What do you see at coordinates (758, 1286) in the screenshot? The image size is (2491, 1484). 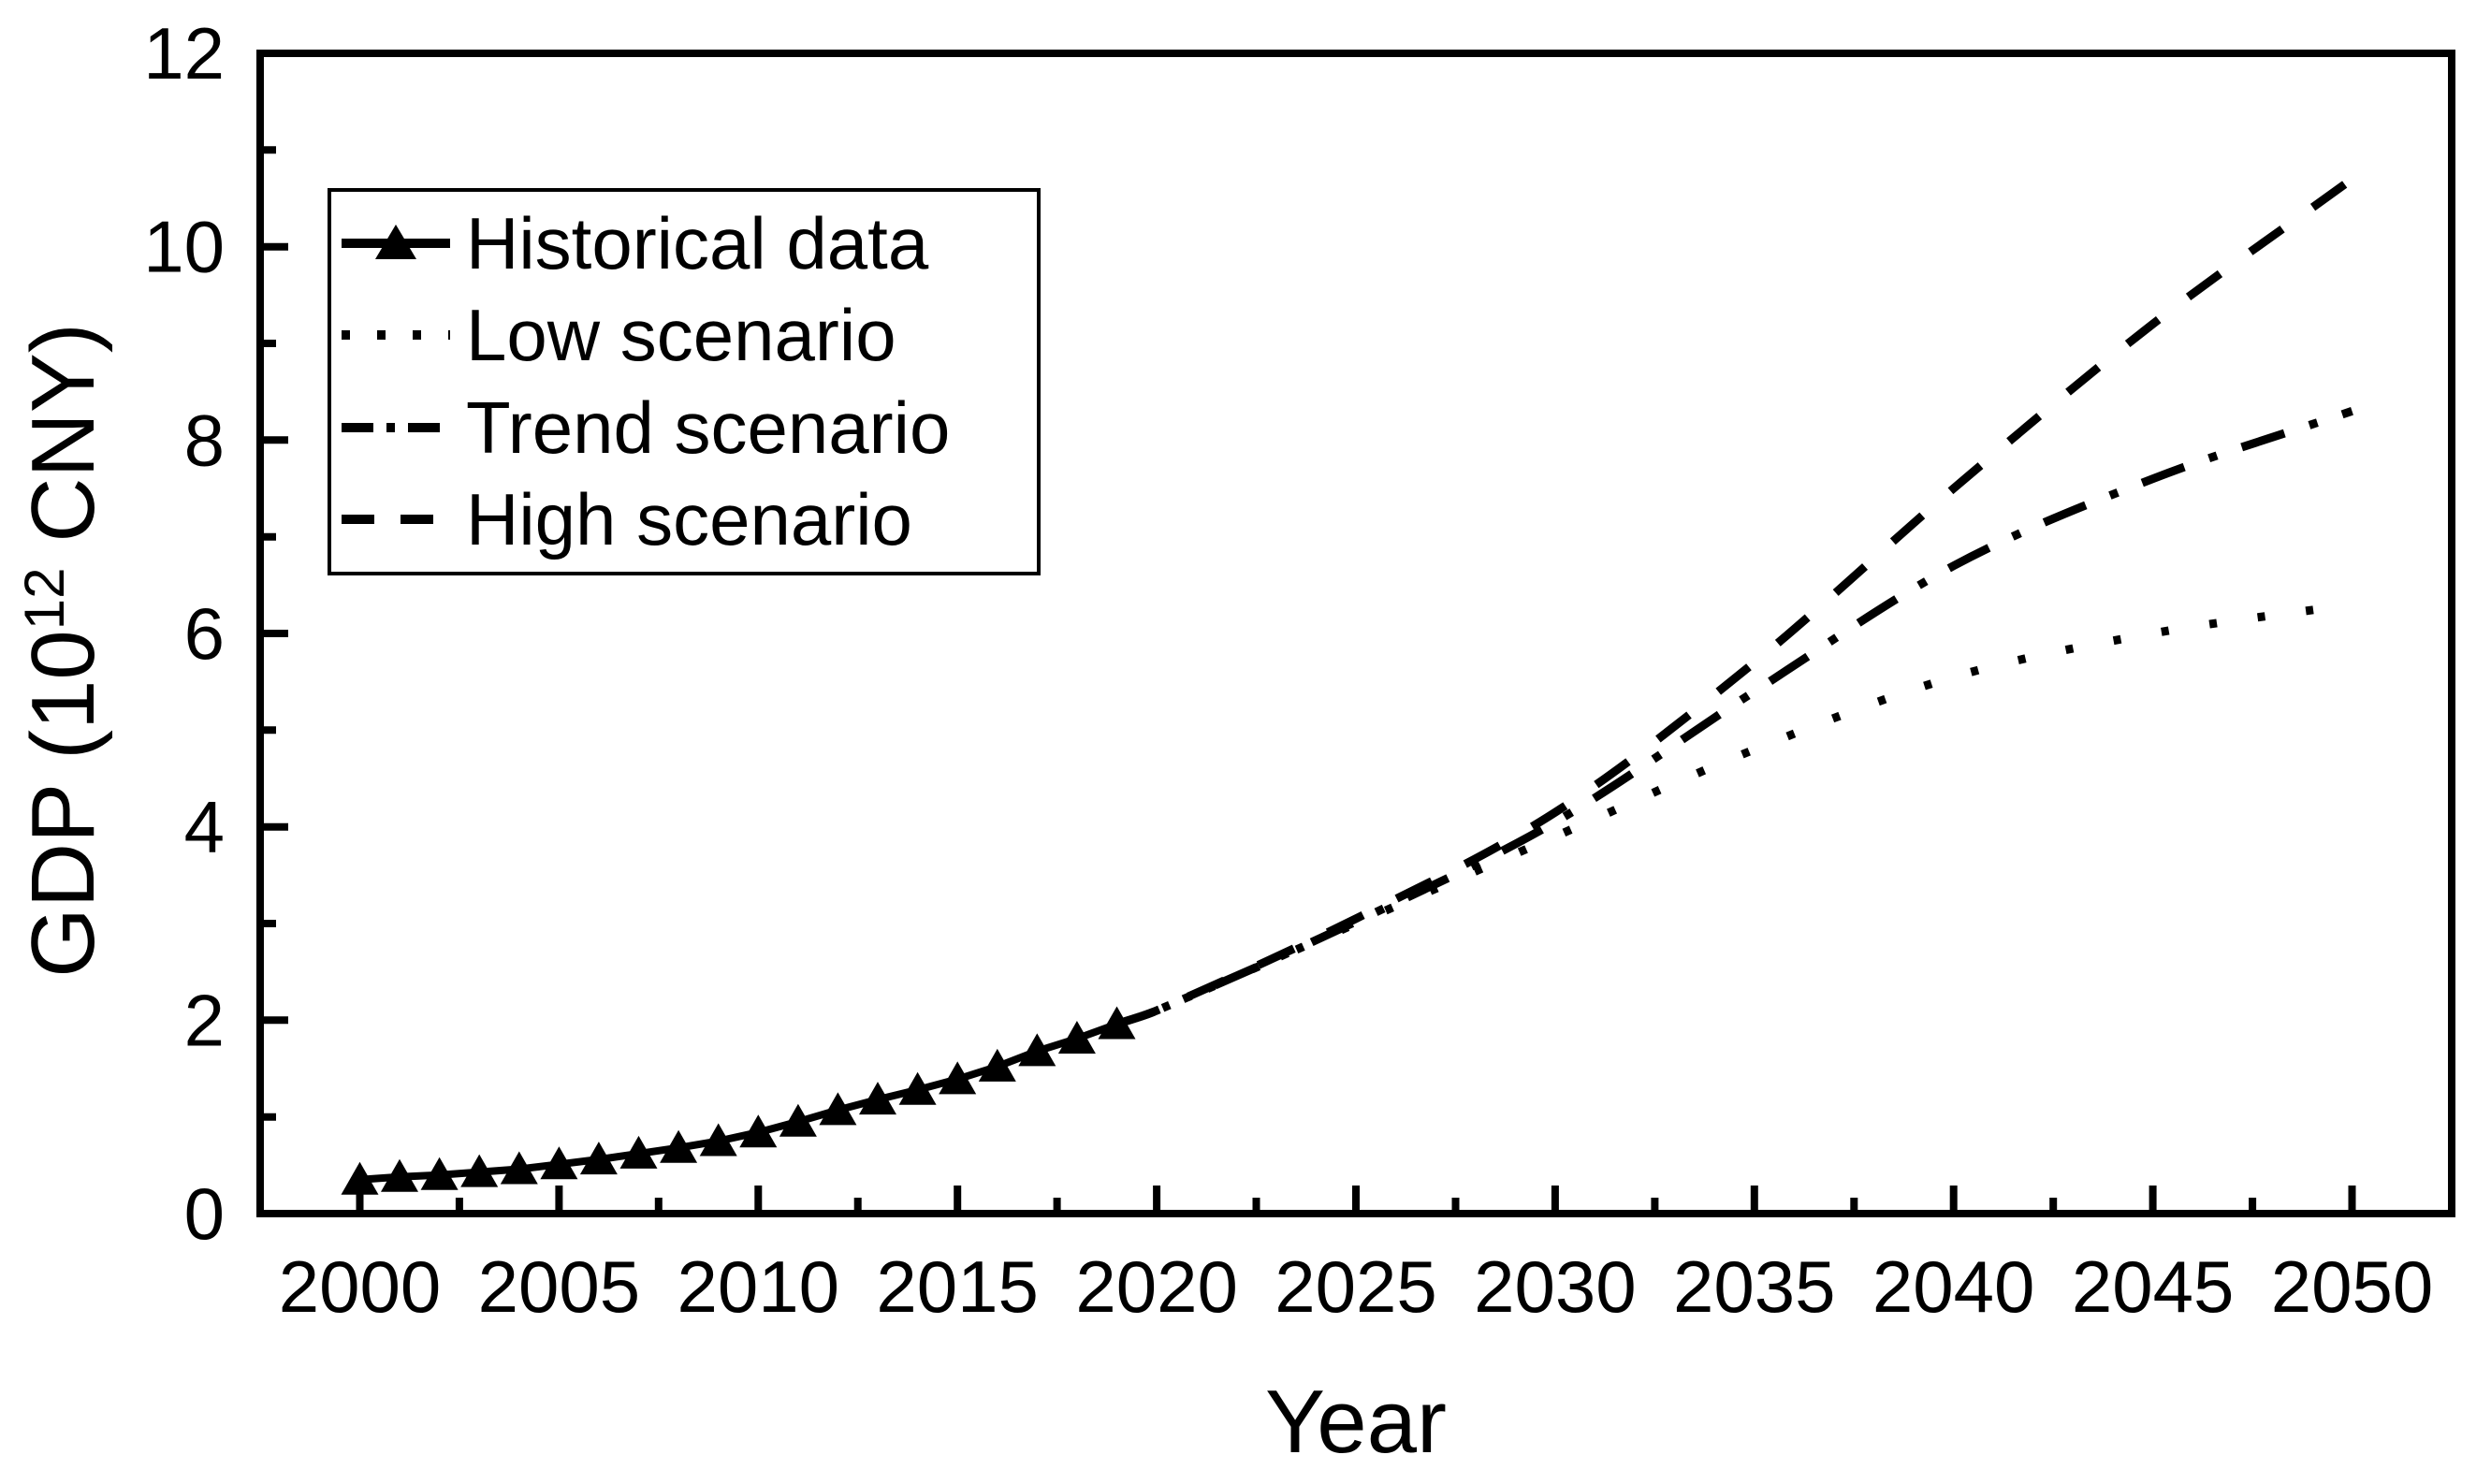 I see `x-tick-label: 2010` at bounding box center [758, 1286].